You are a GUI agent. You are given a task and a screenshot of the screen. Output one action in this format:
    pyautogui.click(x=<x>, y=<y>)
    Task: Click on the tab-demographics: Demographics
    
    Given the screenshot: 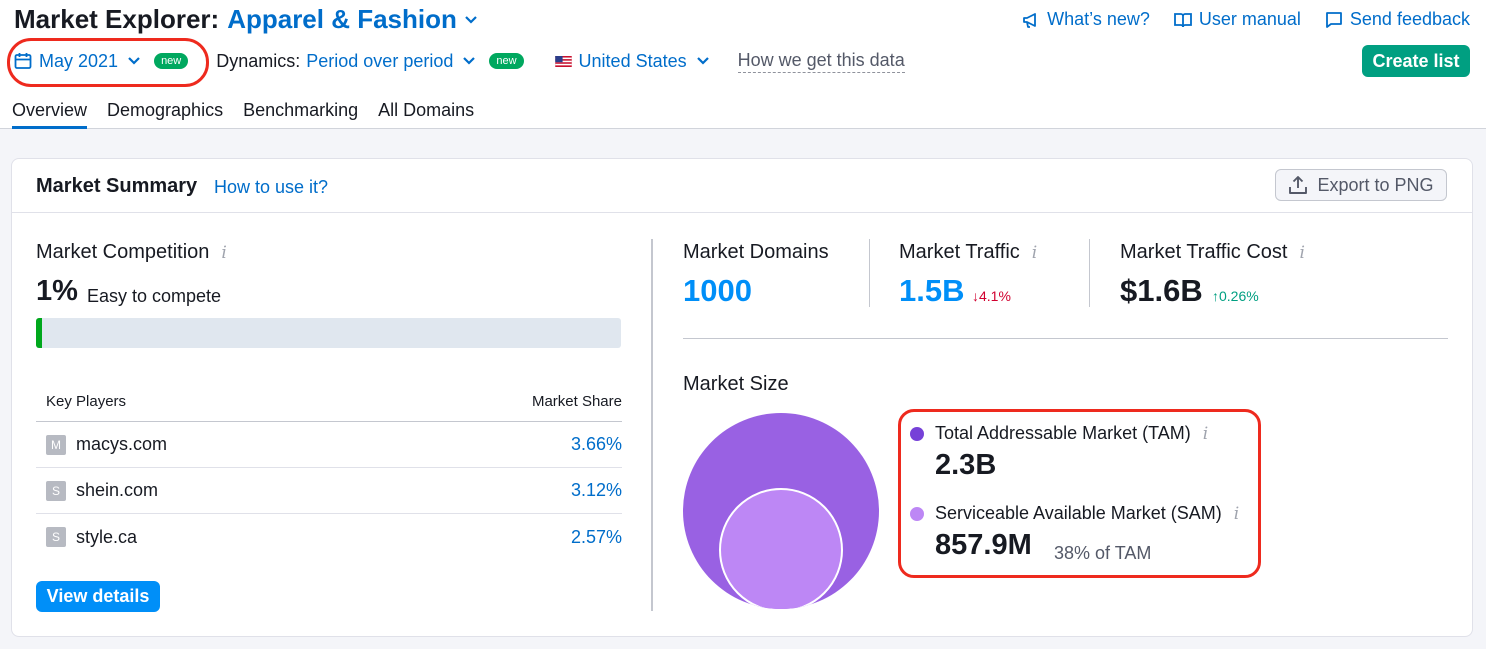 What is the action you would take?
    pyautogui.click(x=165, y=110)
    